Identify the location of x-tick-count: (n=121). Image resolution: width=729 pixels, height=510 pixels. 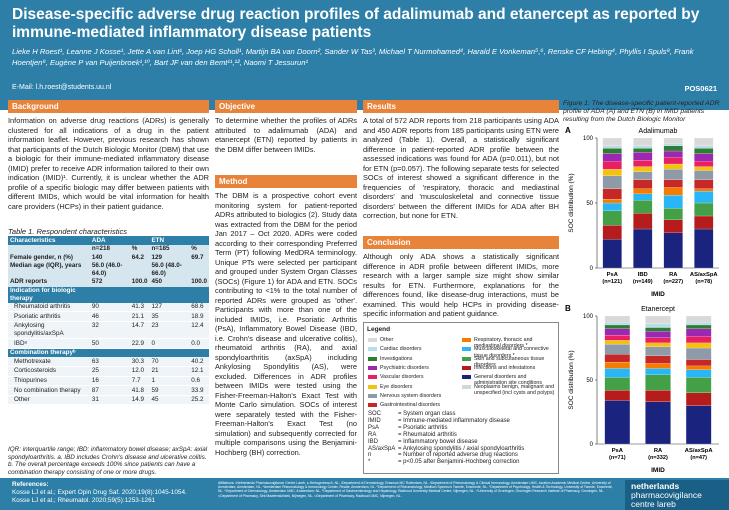
(612, 282).